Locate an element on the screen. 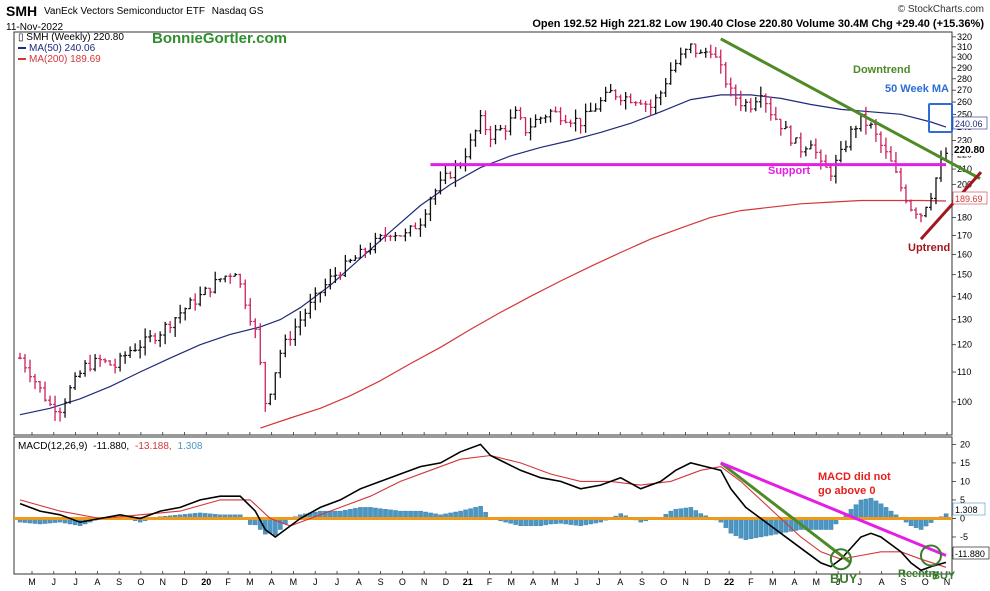 This screenshot has width=990, height=591. x-tick-label: D is located at coordinates (446, 582).